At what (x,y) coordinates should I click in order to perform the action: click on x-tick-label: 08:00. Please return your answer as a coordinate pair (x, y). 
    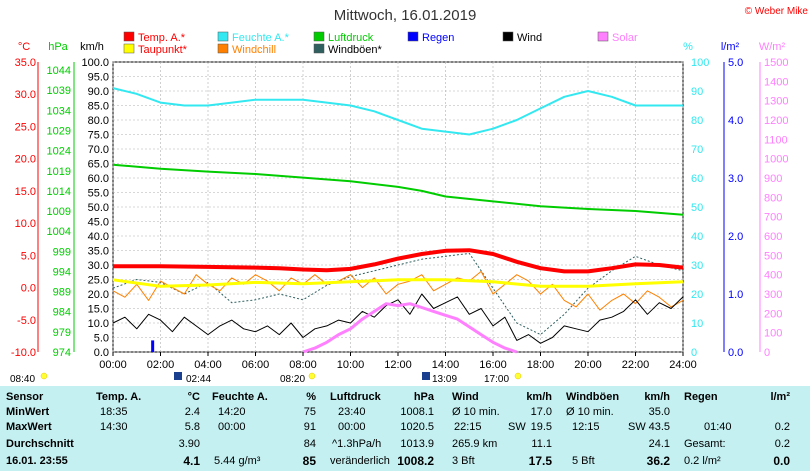
    Looking at the image, I should click on (303, 365).